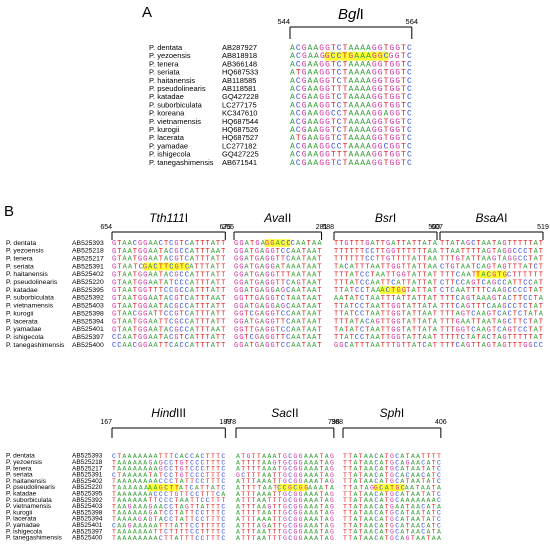 The width and height of the screenshot is (550, 545). I want to click on sequence: CTAAAAAAATTTCACCACTTTC, so click(168, 456).